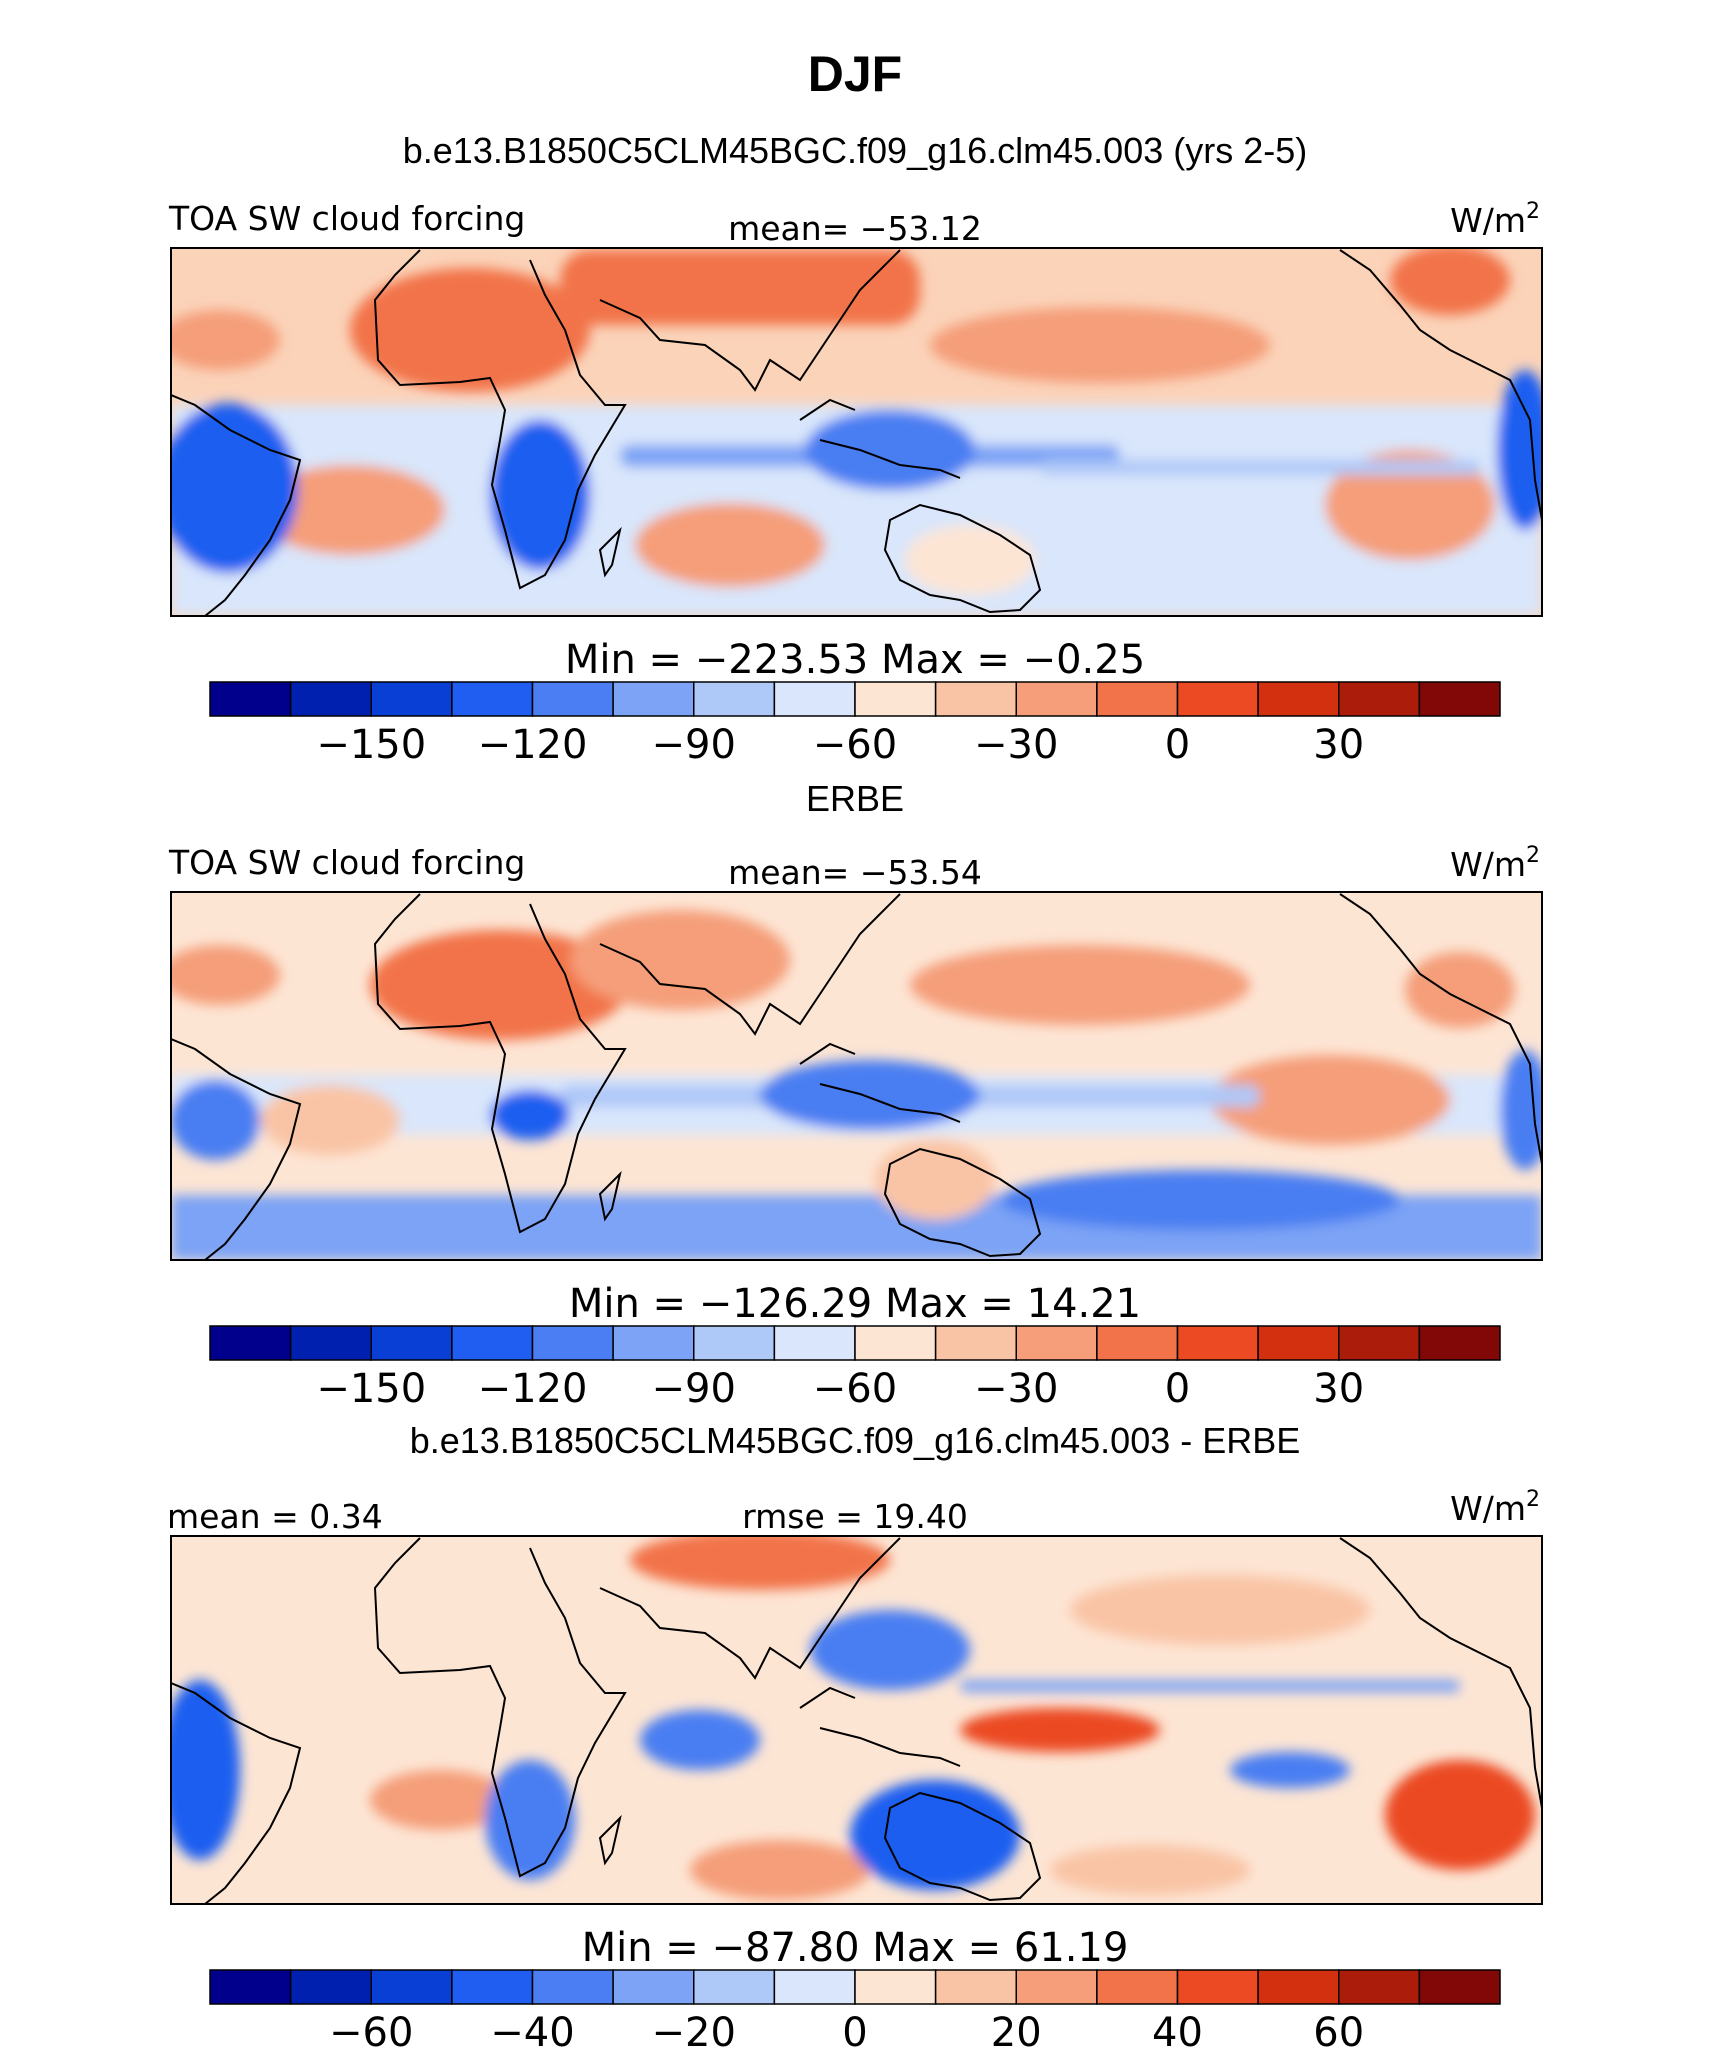 Image resolution: width=1710 pixels, height=2048 pixels. What do you see at coordinates (694, 2029) in the screenshot?
I see `colorbar-tick-label: −20` at bounding box center [694, 2029].